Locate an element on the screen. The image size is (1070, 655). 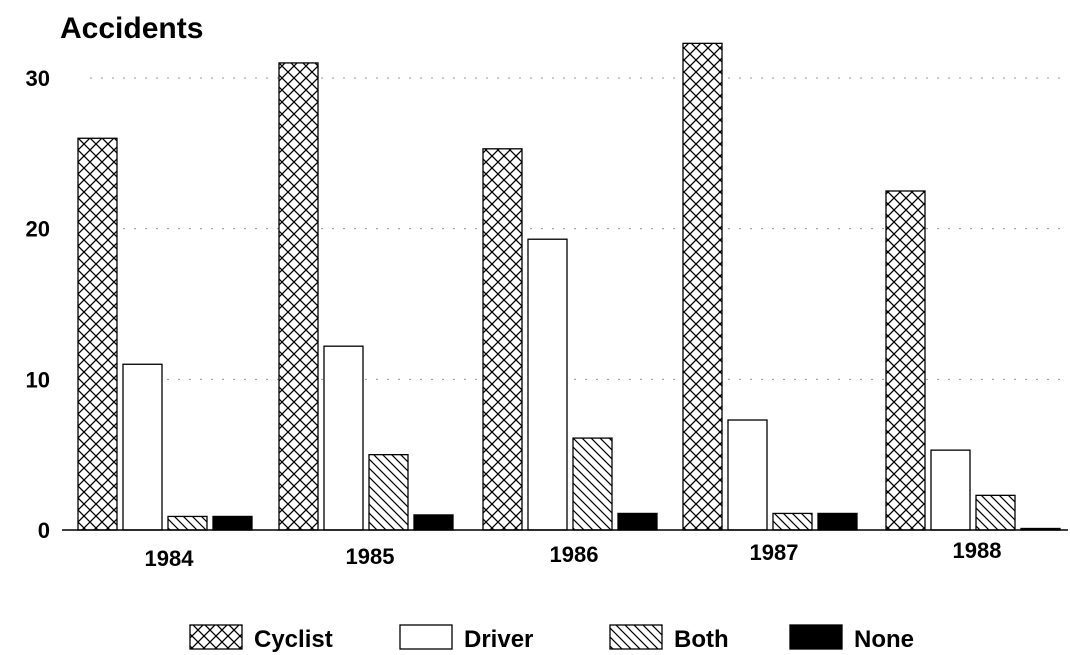
y-tick-label-30: 30 is located at coordinates (38, 78).